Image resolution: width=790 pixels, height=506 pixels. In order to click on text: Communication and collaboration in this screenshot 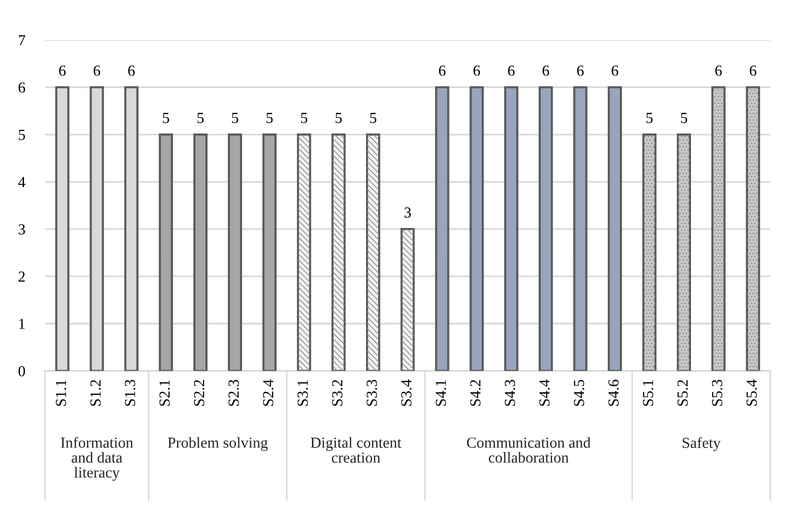, I will do `click(528, 450)`.